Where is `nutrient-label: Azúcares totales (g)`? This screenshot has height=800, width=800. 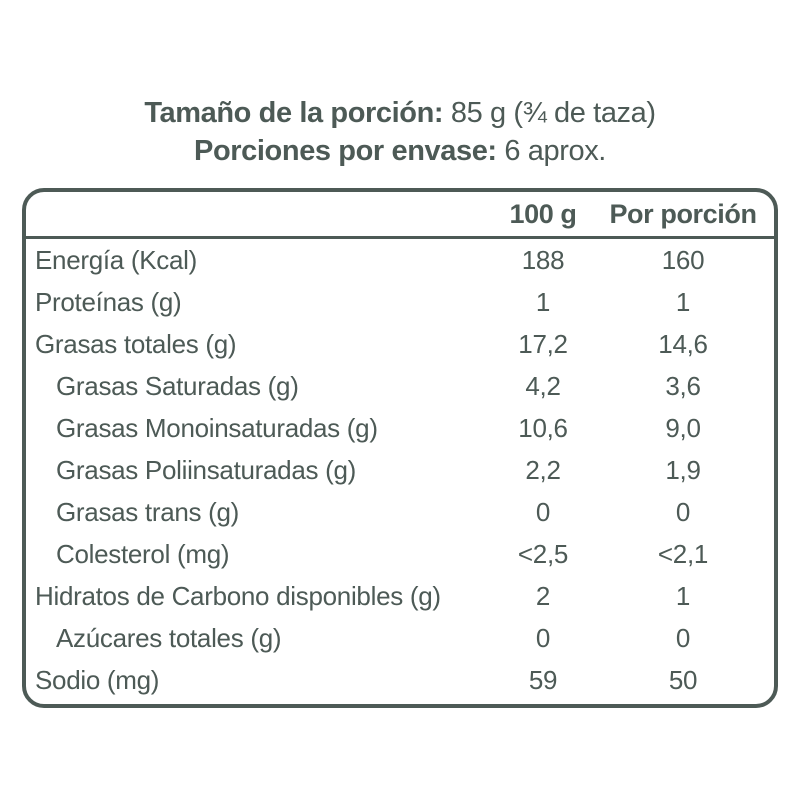
nutrient-label: Azúcares totales (g) is located at coordinates (169, 637).